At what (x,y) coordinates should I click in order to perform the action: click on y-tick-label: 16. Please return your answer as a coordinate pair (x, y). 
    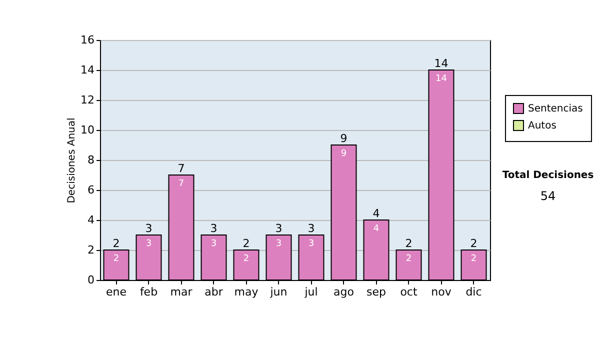
    Looking at the image, I should click on (87, 40).